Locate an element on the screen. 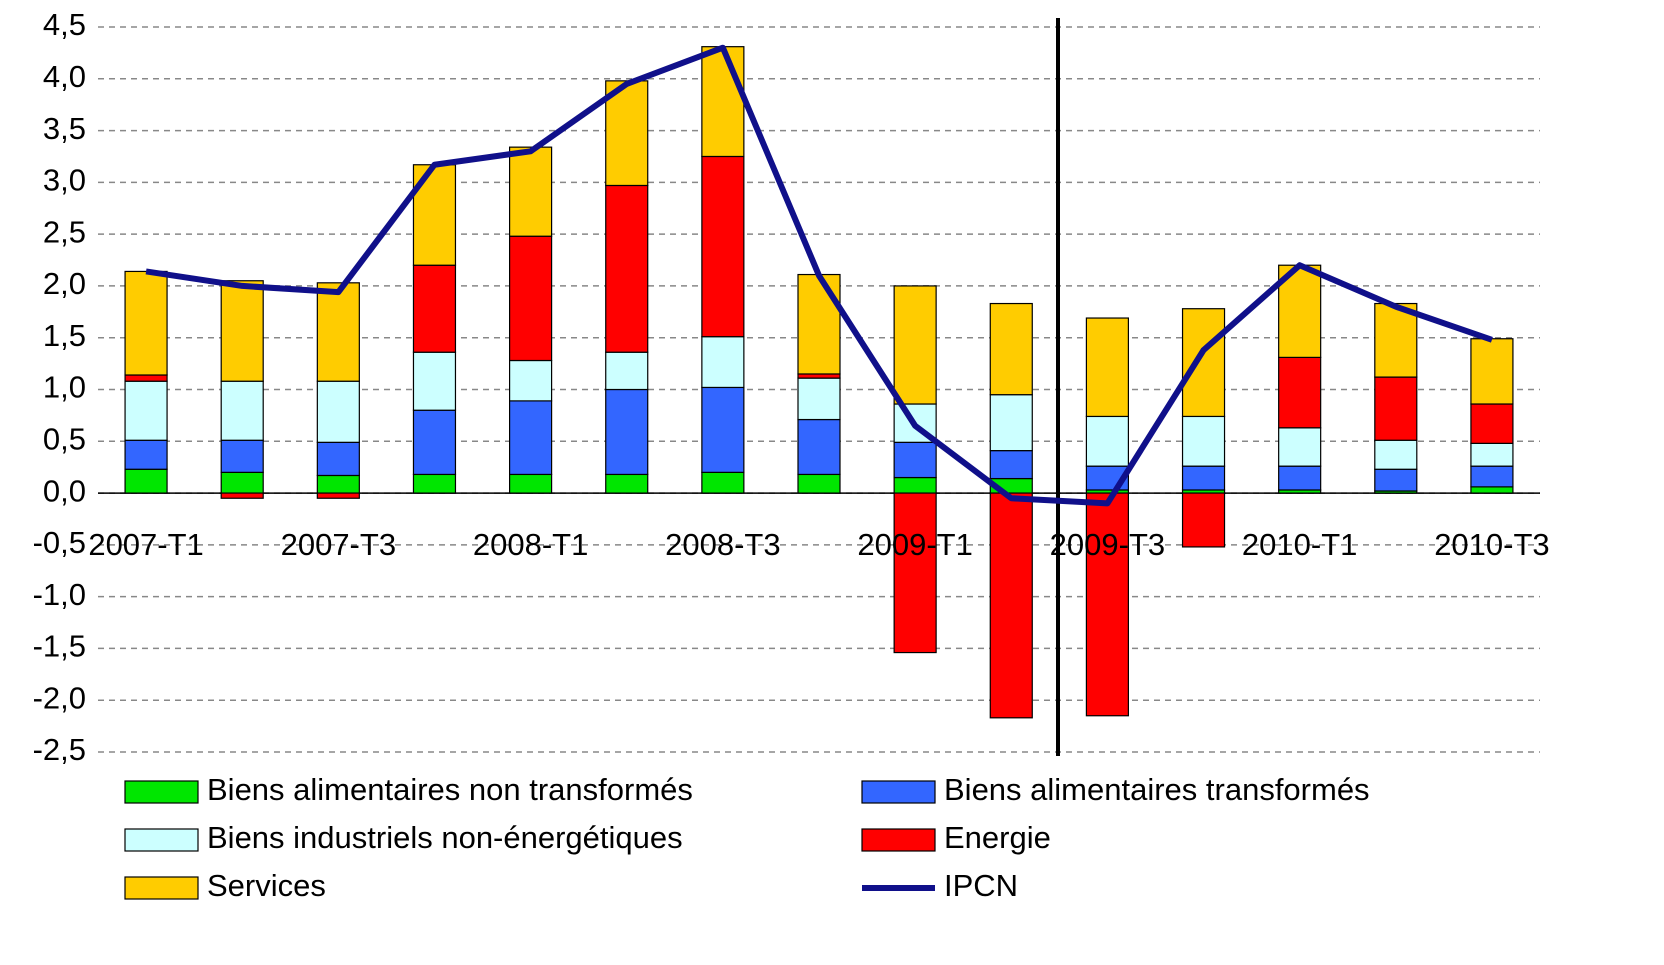 This screenshot has width=1664, height=965. y-tick-label: 1,0 is located at coordinates (64, 387).